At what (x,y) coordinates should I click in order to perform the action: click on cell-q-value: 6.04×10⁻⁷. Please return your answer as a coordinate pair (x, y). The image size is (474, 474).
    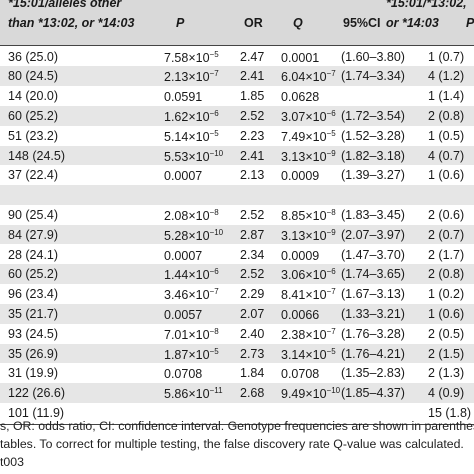
    Looking at the image, I should click on (308, 77).